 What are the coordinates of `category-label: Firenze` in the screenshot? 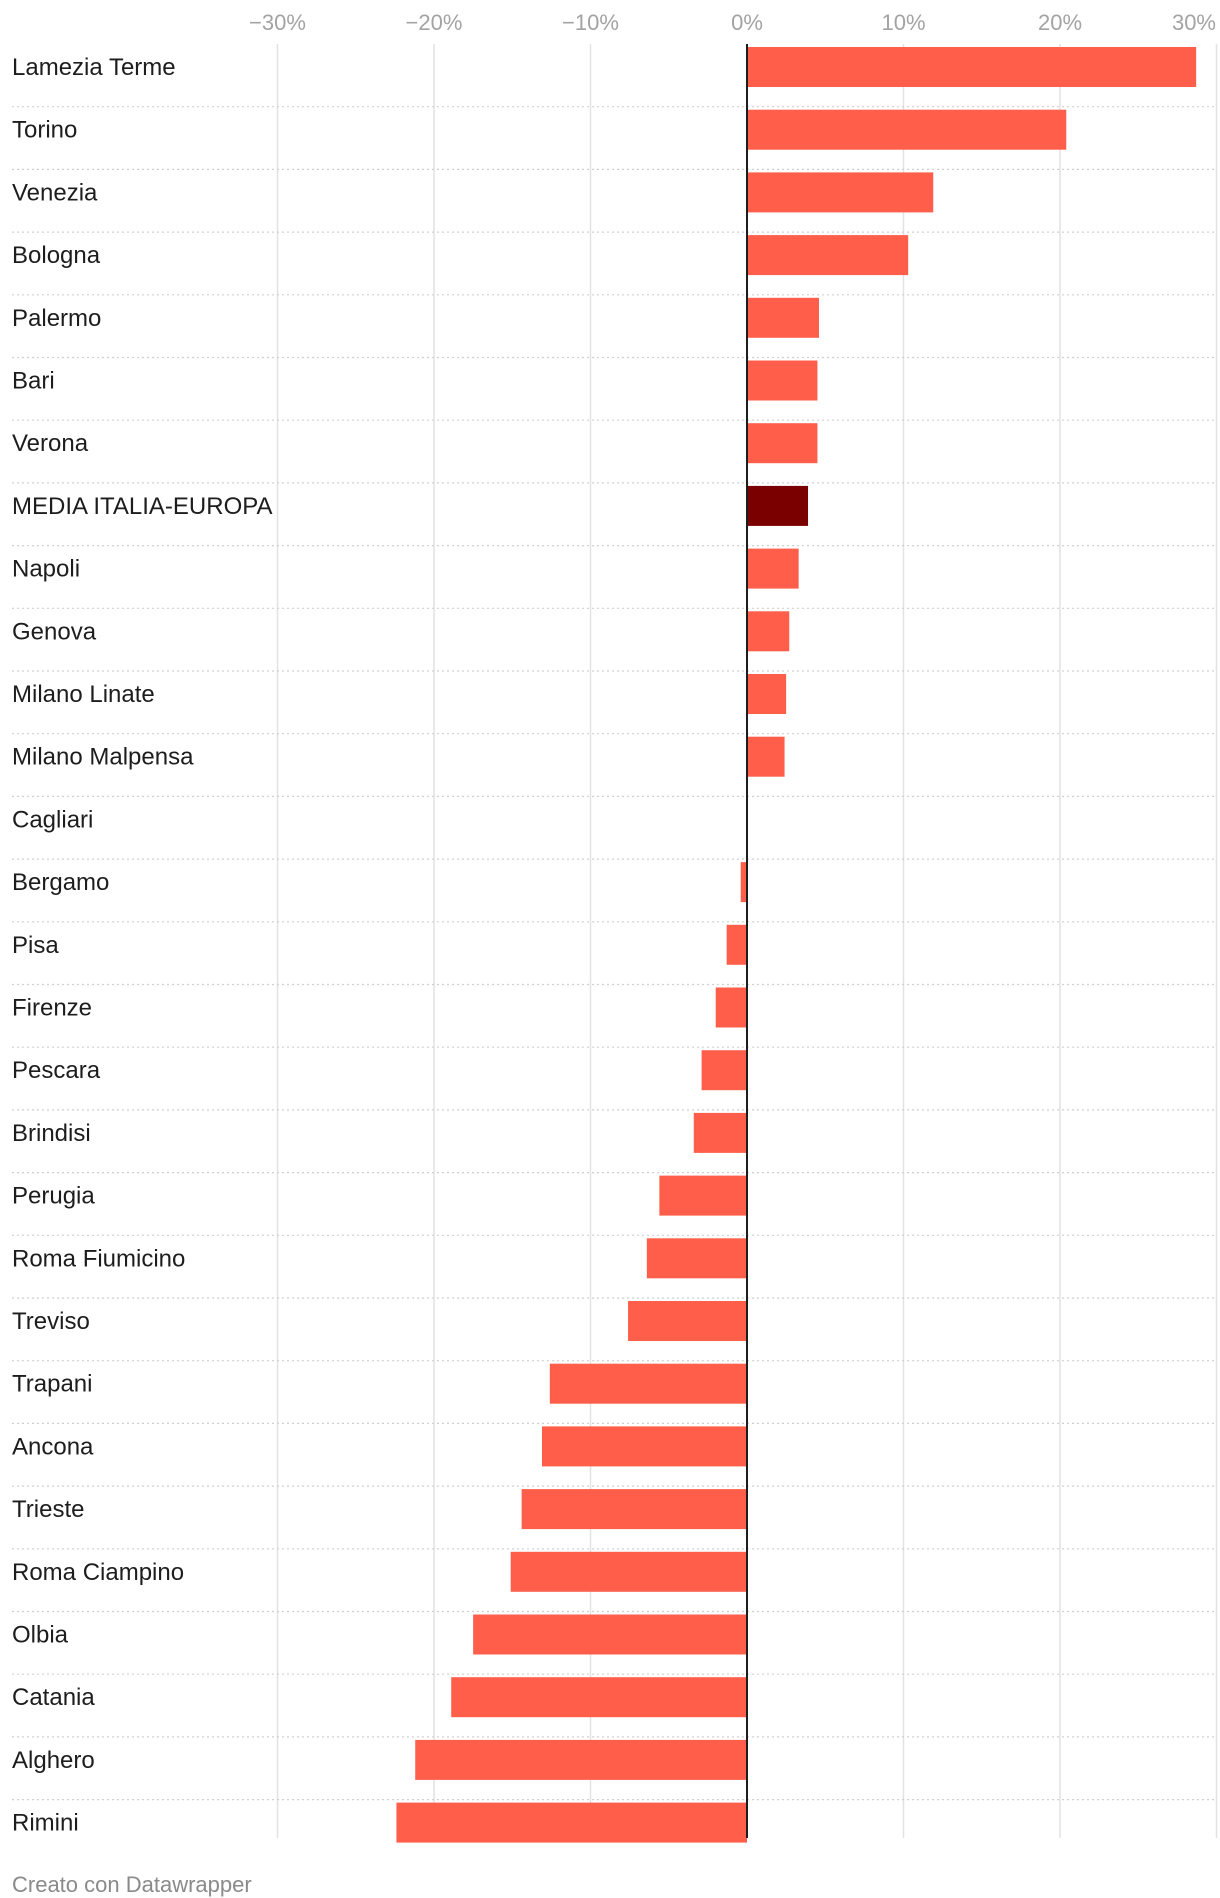 It's located at (52, 1008).